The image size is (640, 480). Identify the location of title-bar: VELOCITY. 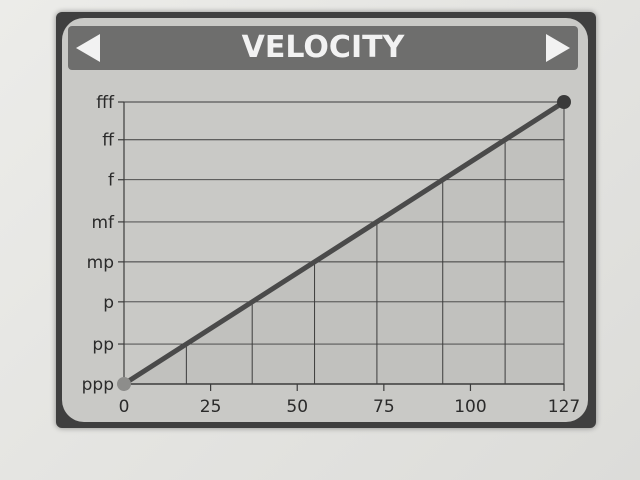
(323, 48).